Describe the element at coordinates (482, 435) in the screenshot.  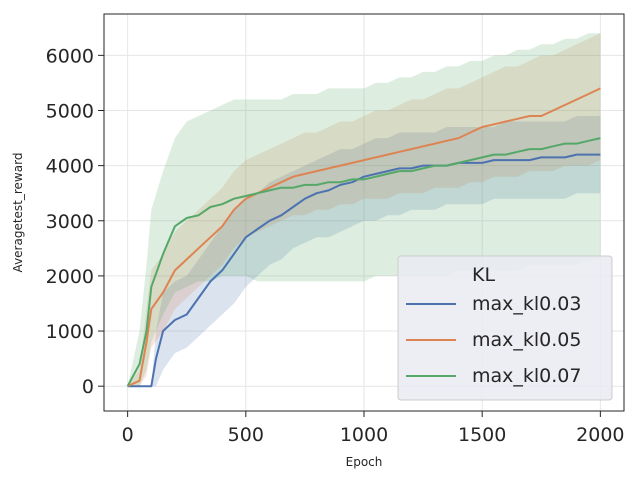
I see `x-tick-label: 1500` at that location.